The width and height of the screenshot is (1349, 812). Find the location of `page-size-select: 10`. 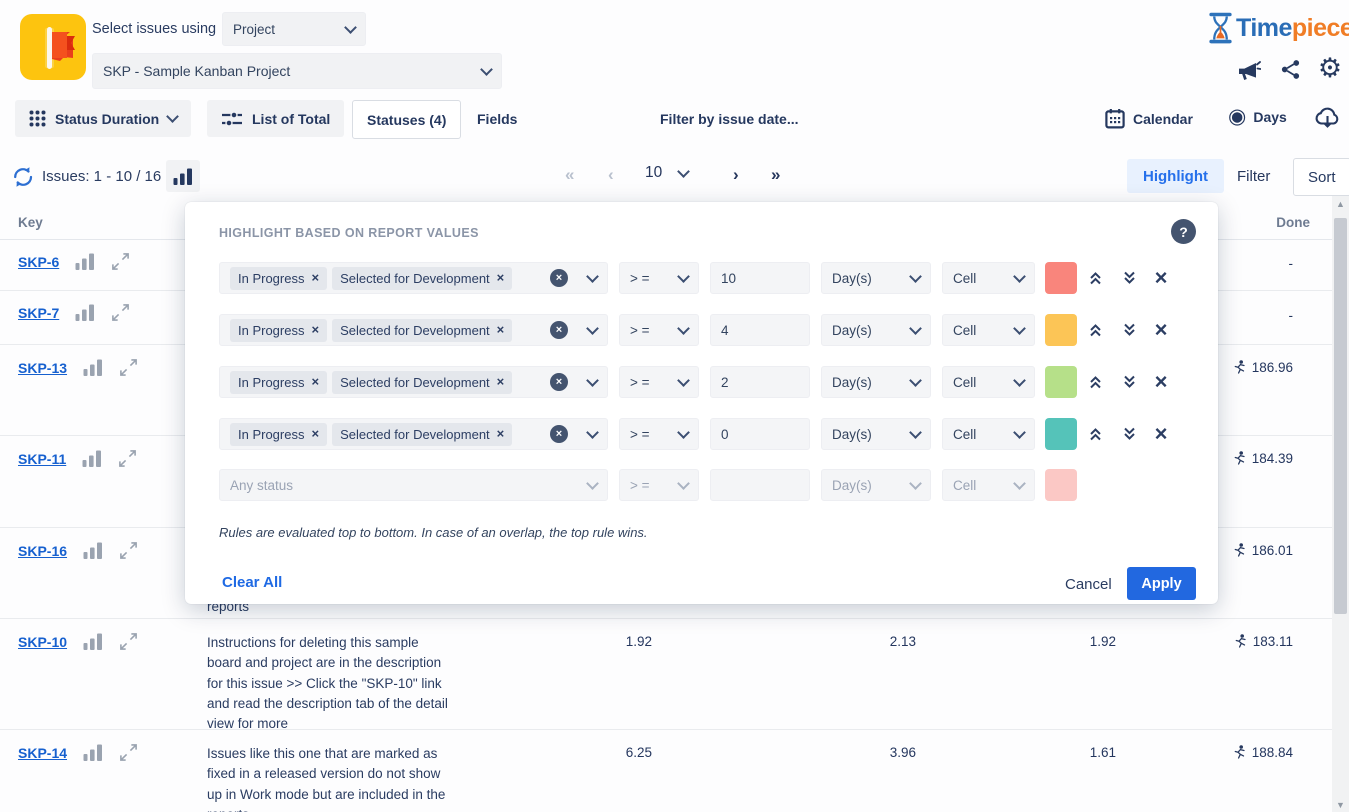

page-size-select: 10 is located at coordinates (668, 173).